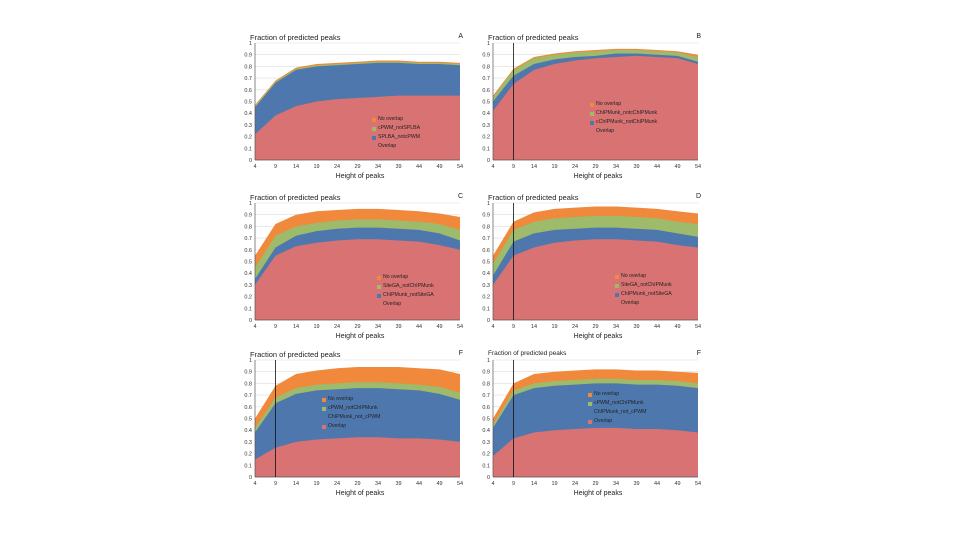  I want to click on x-tick-label: 4, so click(492, 167).